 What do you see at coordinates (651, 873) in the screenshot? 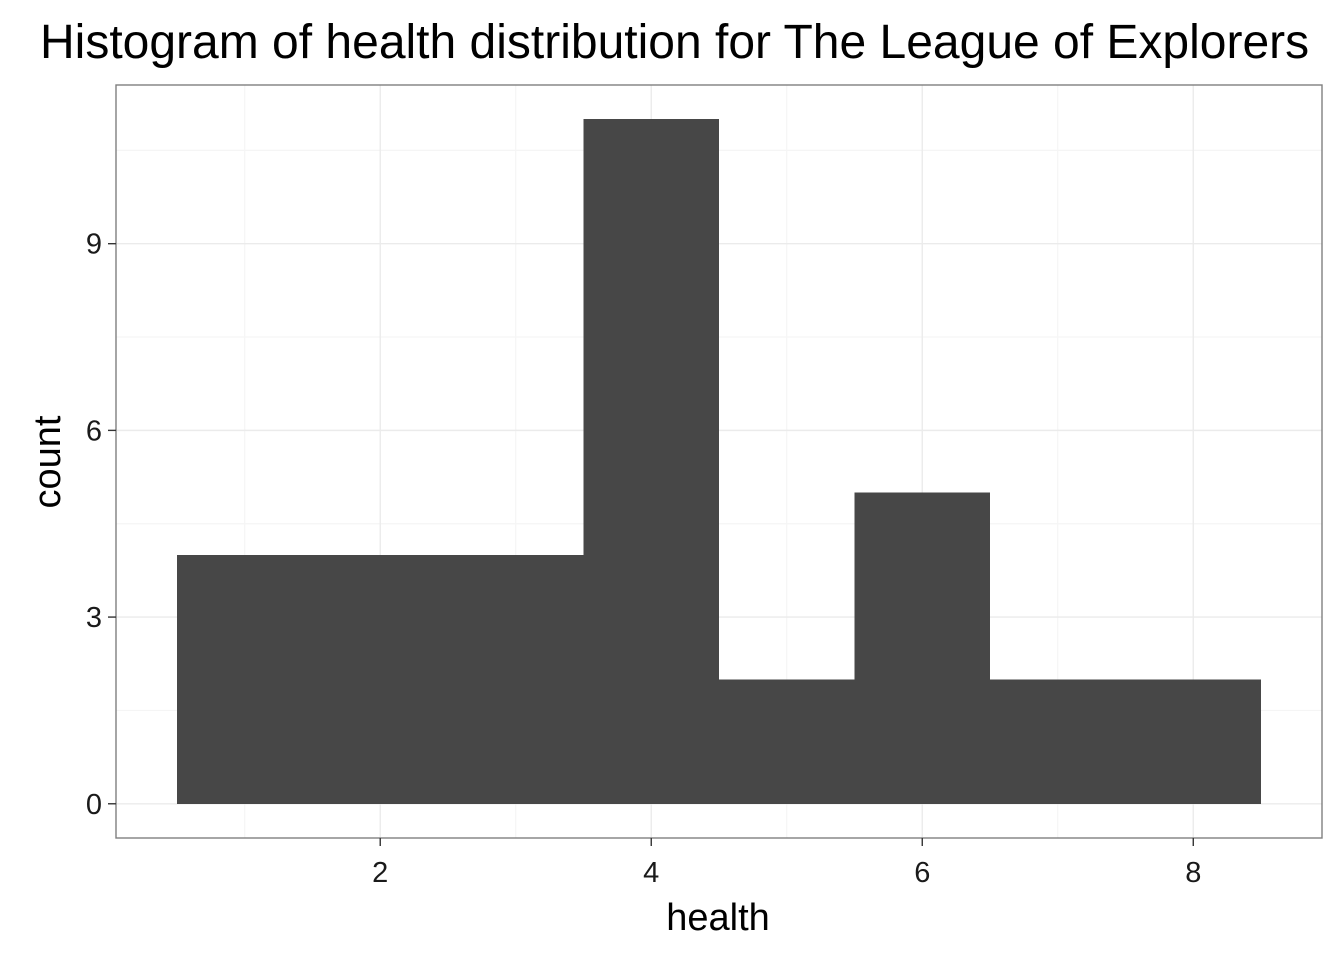
I see `x-tick-label: 4` at bounding box center [651, 873].